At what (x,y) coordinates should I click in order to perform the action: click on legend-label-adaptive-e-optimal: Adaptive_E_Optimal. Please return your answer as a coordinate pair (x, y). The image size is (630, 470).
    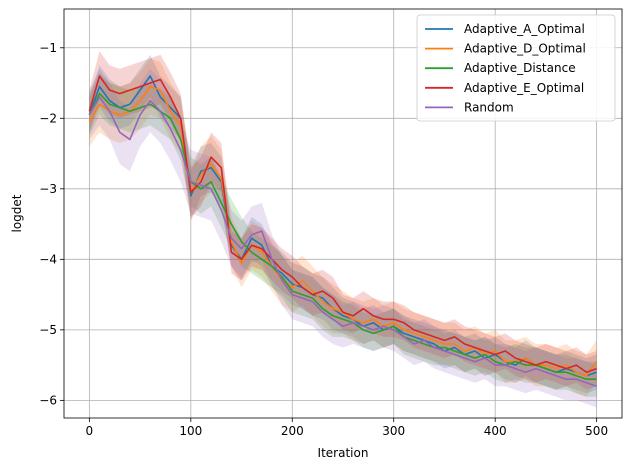
    Looking at the image, I should click on (524, 88).